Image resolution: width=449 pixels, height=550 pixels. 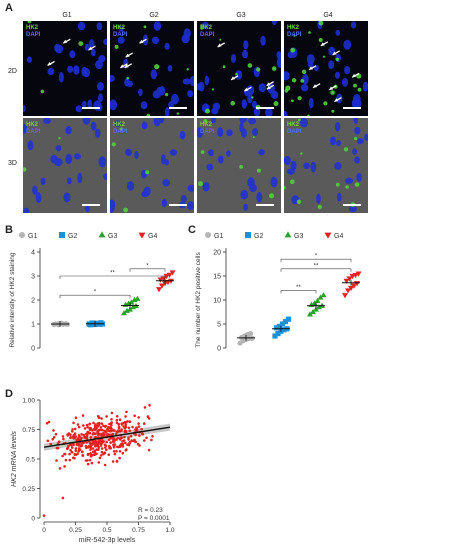 What do you see at coordinates (30, 460) in the screenshot?
I see `y-tick-label: 0.5` at bounding box center [30, 460].